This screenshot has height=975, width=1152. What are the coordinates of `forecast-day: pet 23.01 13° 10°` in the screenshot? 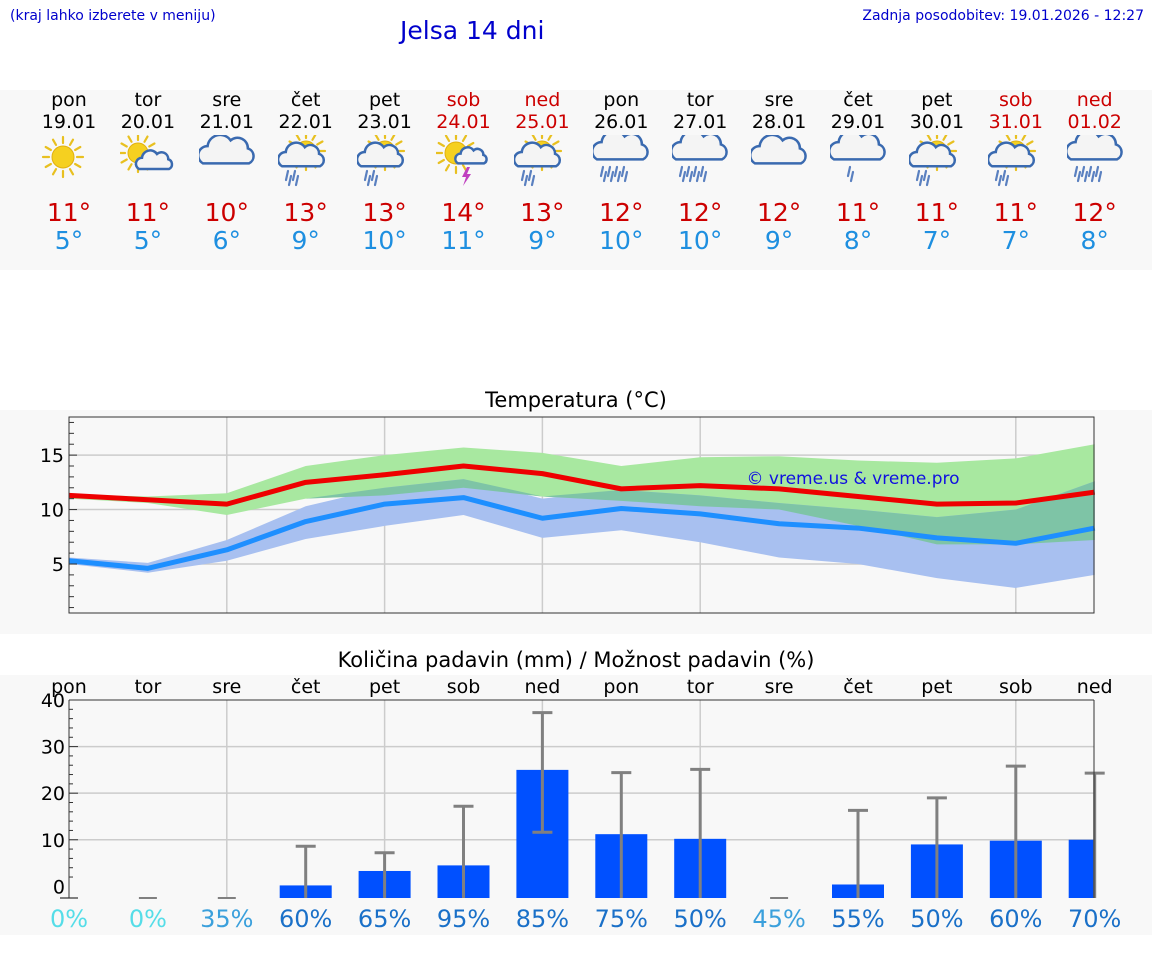 It's located at (385, 172).